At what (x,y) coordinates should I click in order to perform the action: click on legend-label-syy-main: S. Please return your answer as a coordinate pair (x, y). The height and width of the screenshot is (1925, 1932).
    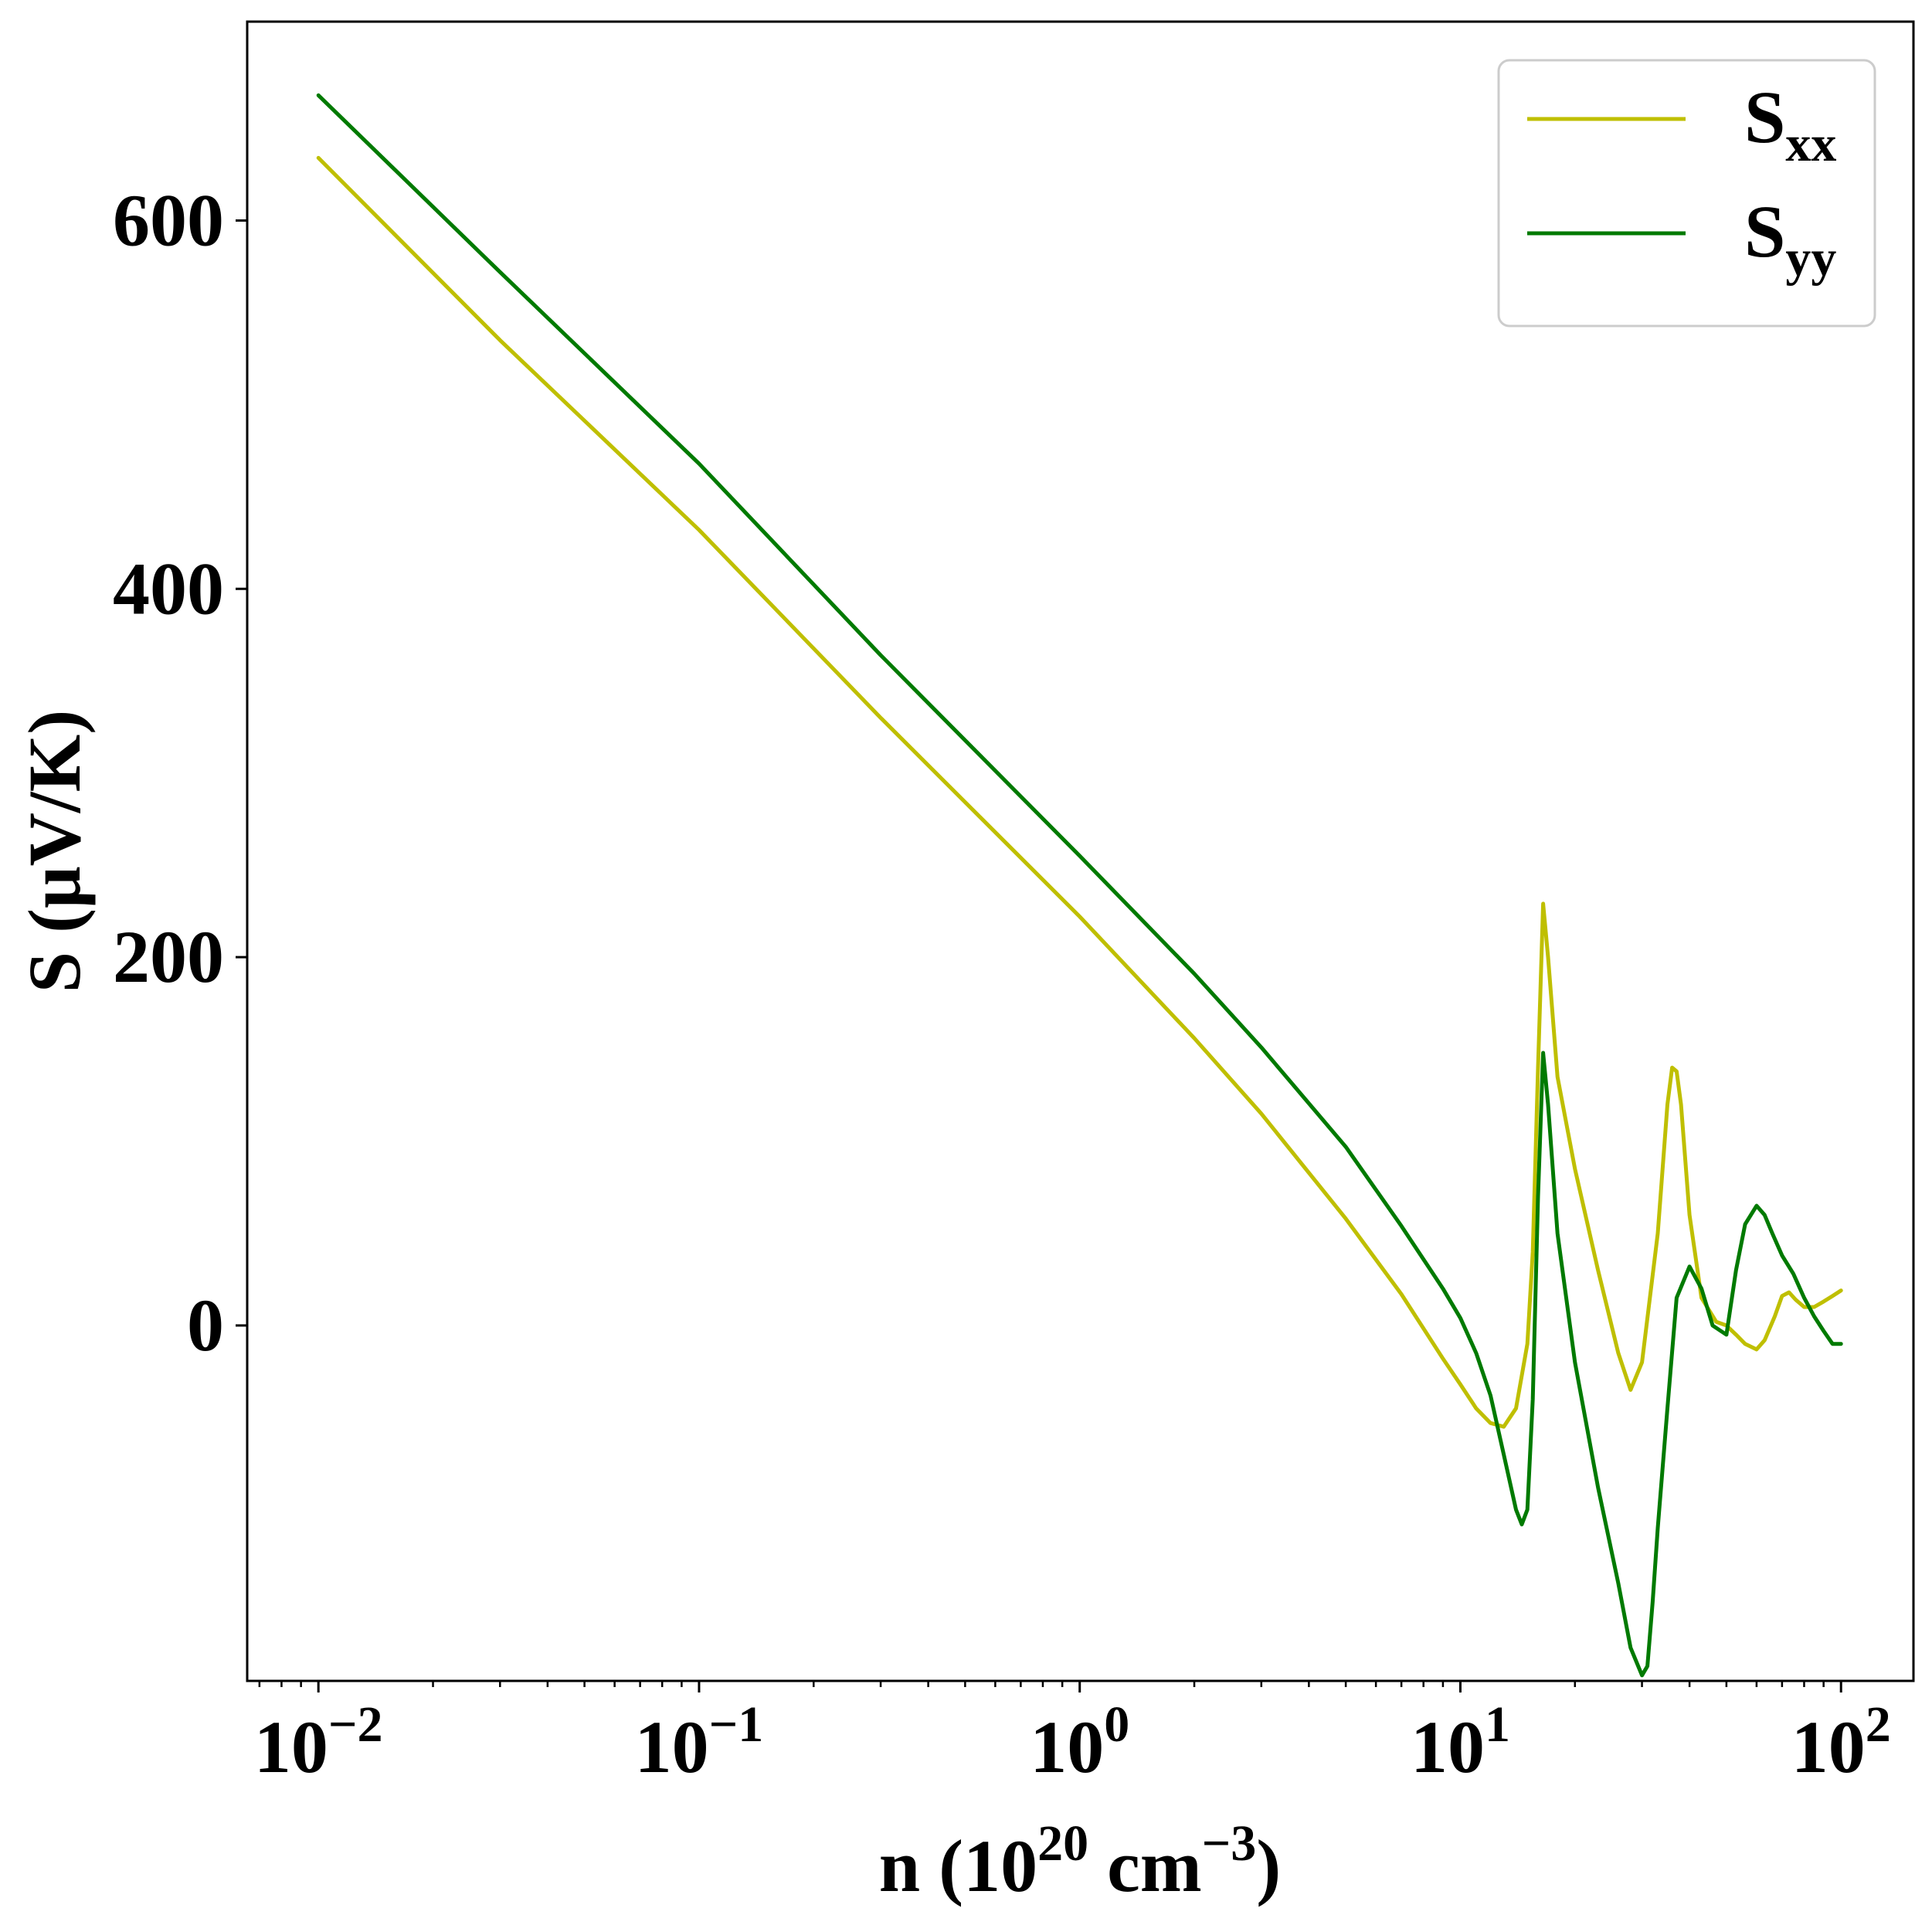
    Looking at the image, I should click on (1764, 232).